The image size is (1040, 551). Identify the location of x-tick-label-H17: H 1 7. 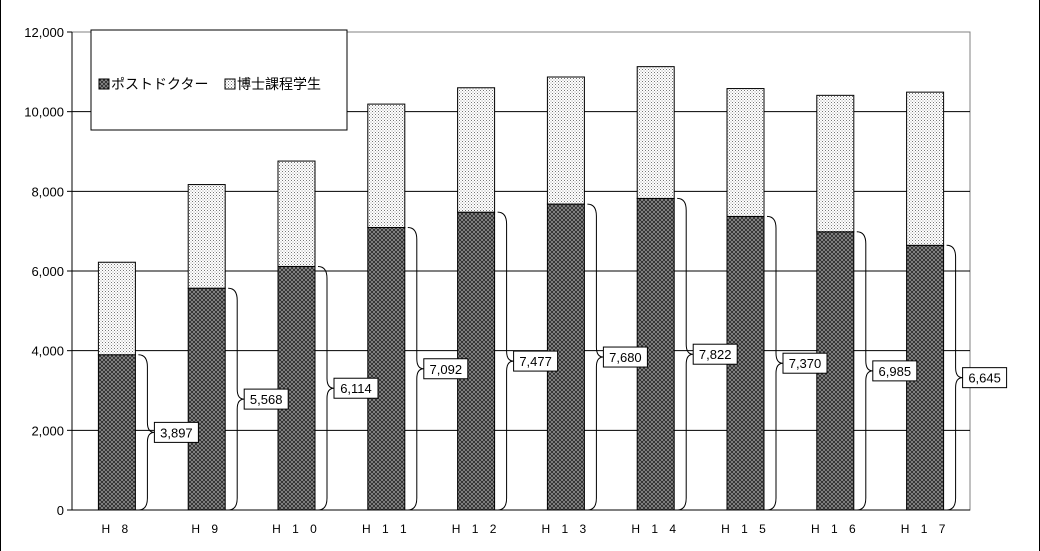
(925, 529).